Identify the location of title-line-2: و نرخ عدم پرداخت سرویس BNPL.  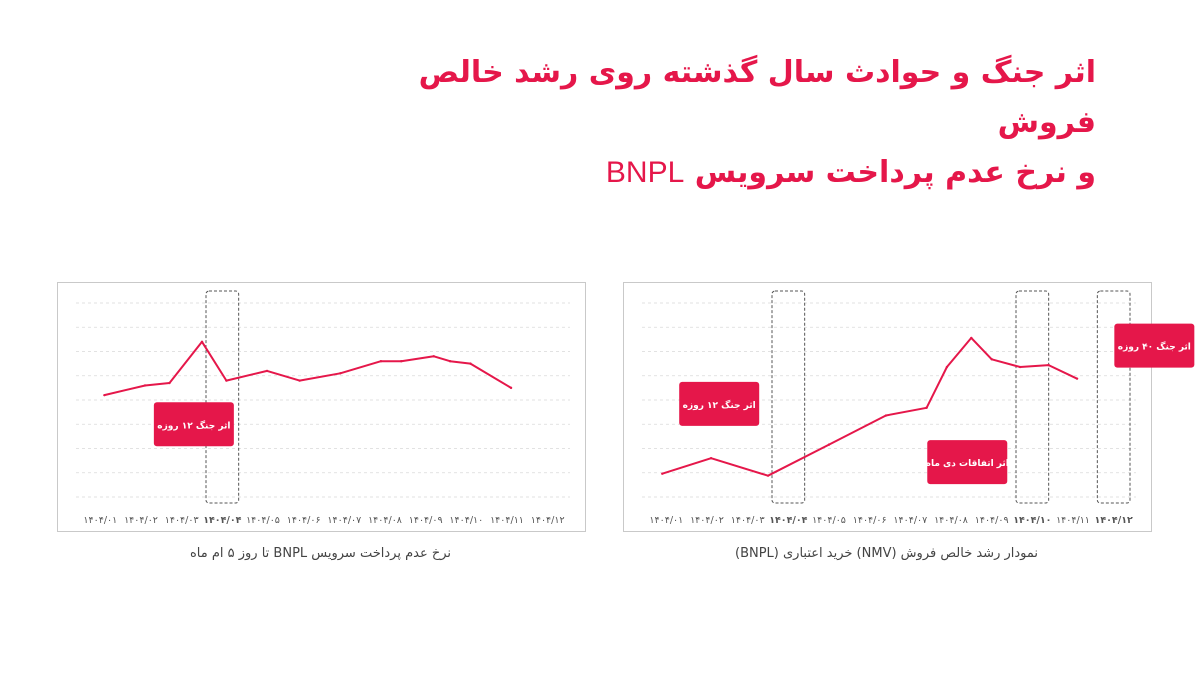
(716, 173).